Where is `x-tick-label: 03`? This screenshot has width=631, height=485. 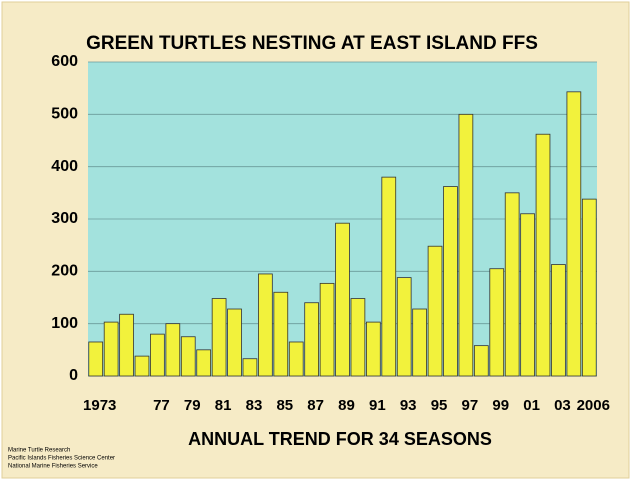
x-tick-label: 03 is located at coordinates (562, 405).